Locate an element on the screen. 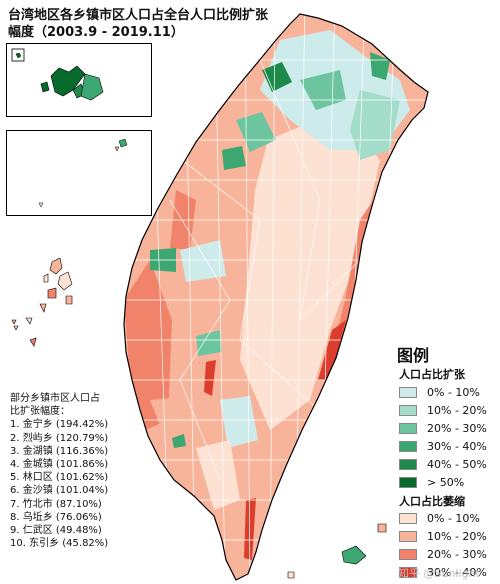  legend-row-expansion: > 50% is located at coordinates (431, 482).